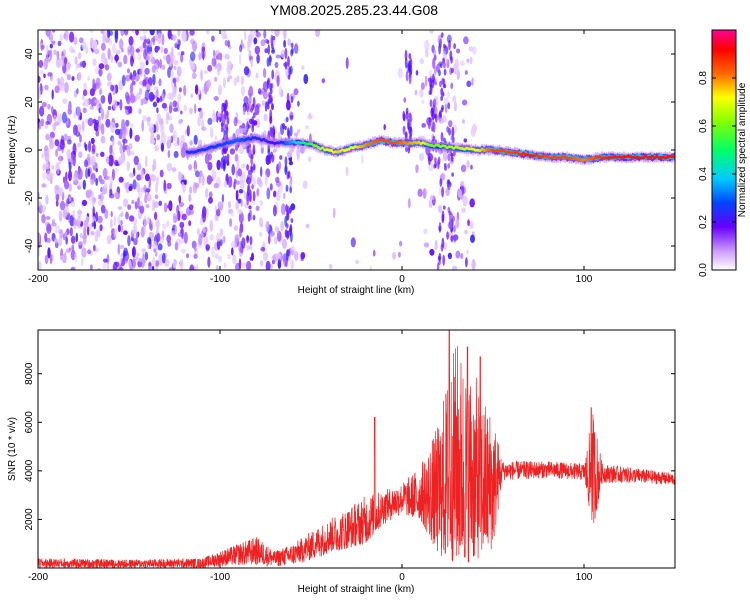 The width and height of the screenshot is (750, 600). I want to click on y-tick-label: 4000, so click(29, 470).